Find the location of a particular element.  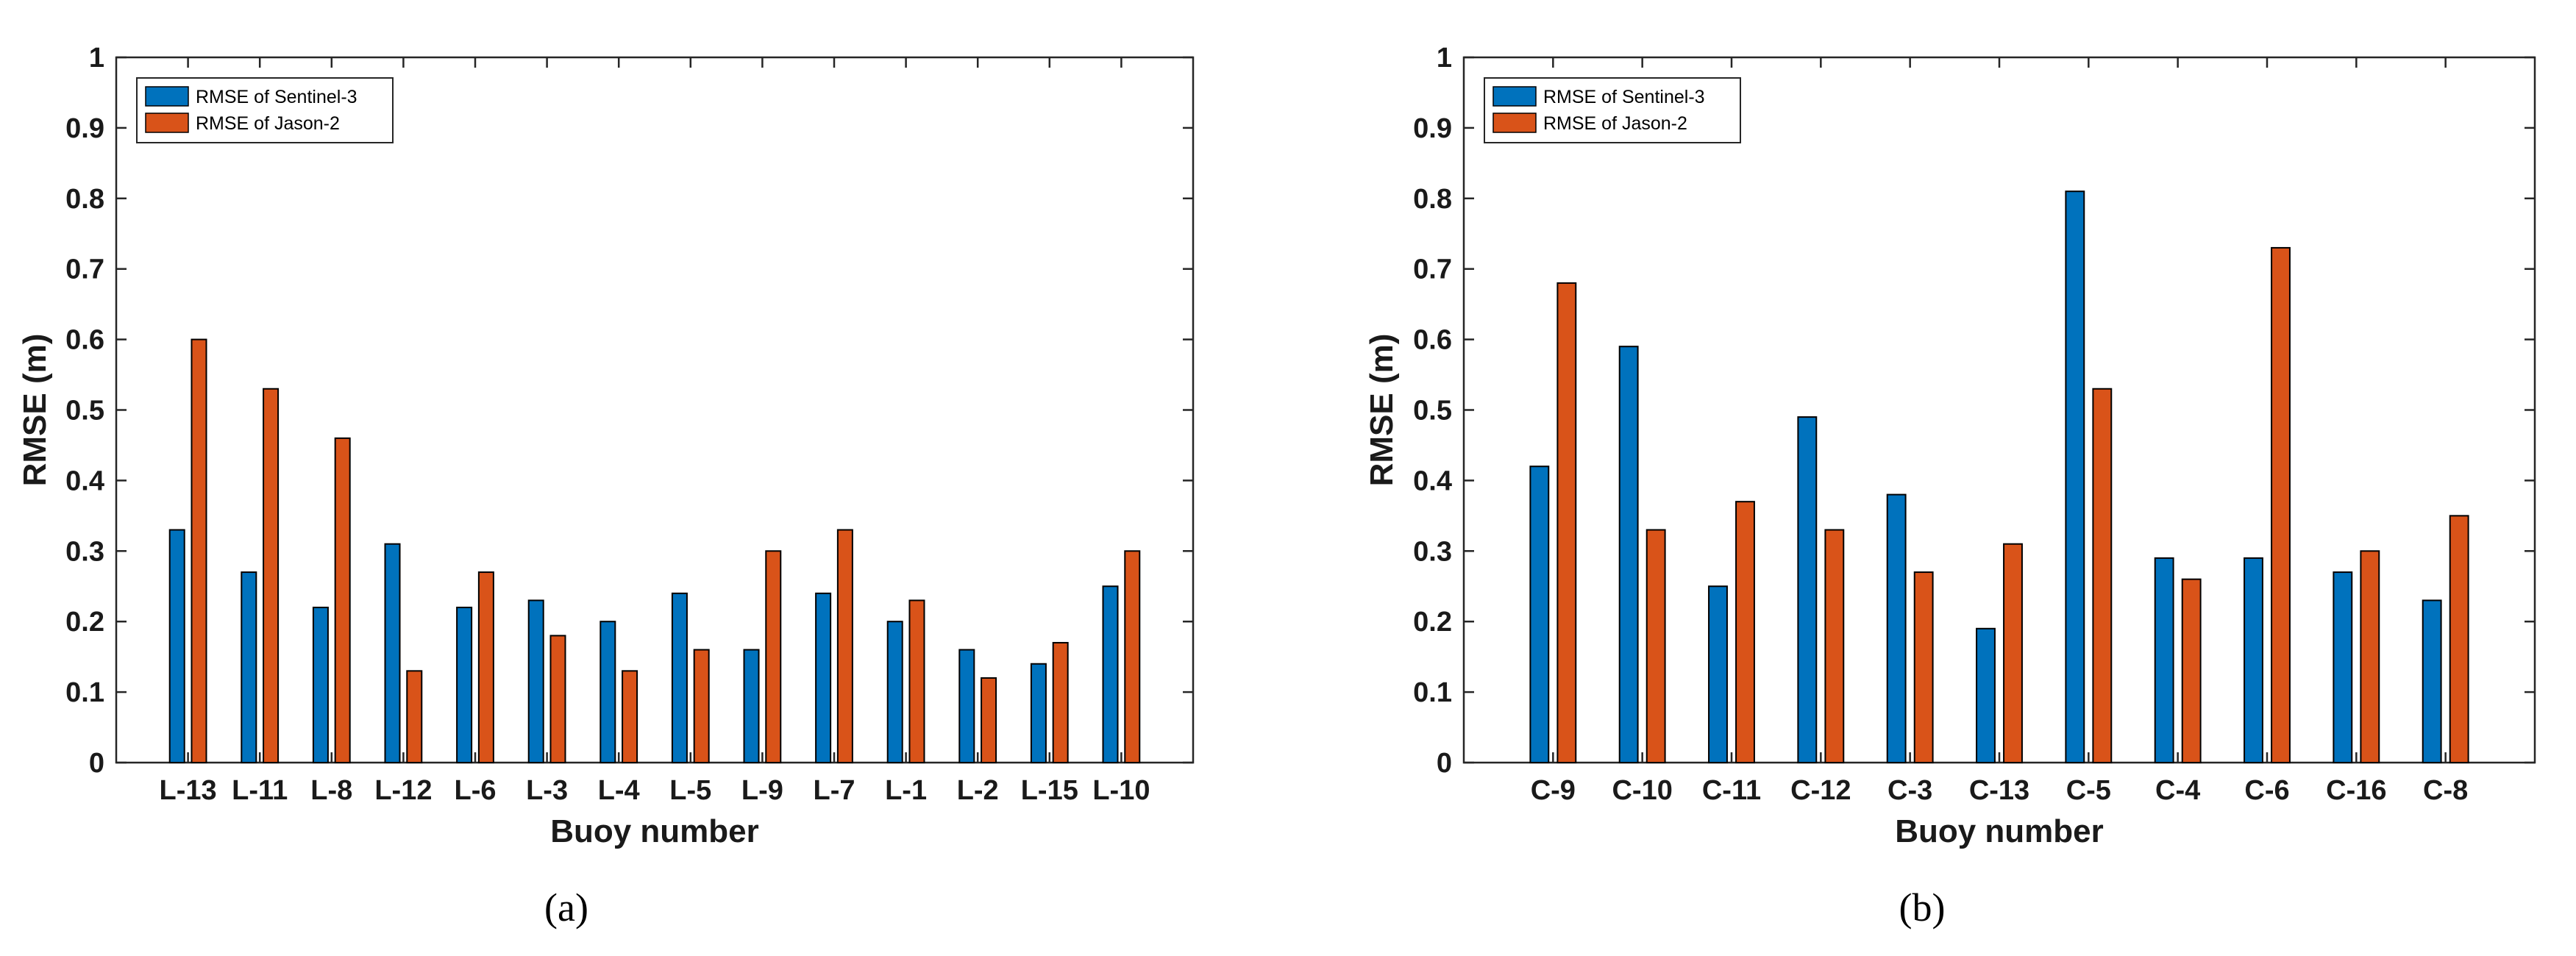

x-tick-label: C-5 is located at coordinates (2088, 791).